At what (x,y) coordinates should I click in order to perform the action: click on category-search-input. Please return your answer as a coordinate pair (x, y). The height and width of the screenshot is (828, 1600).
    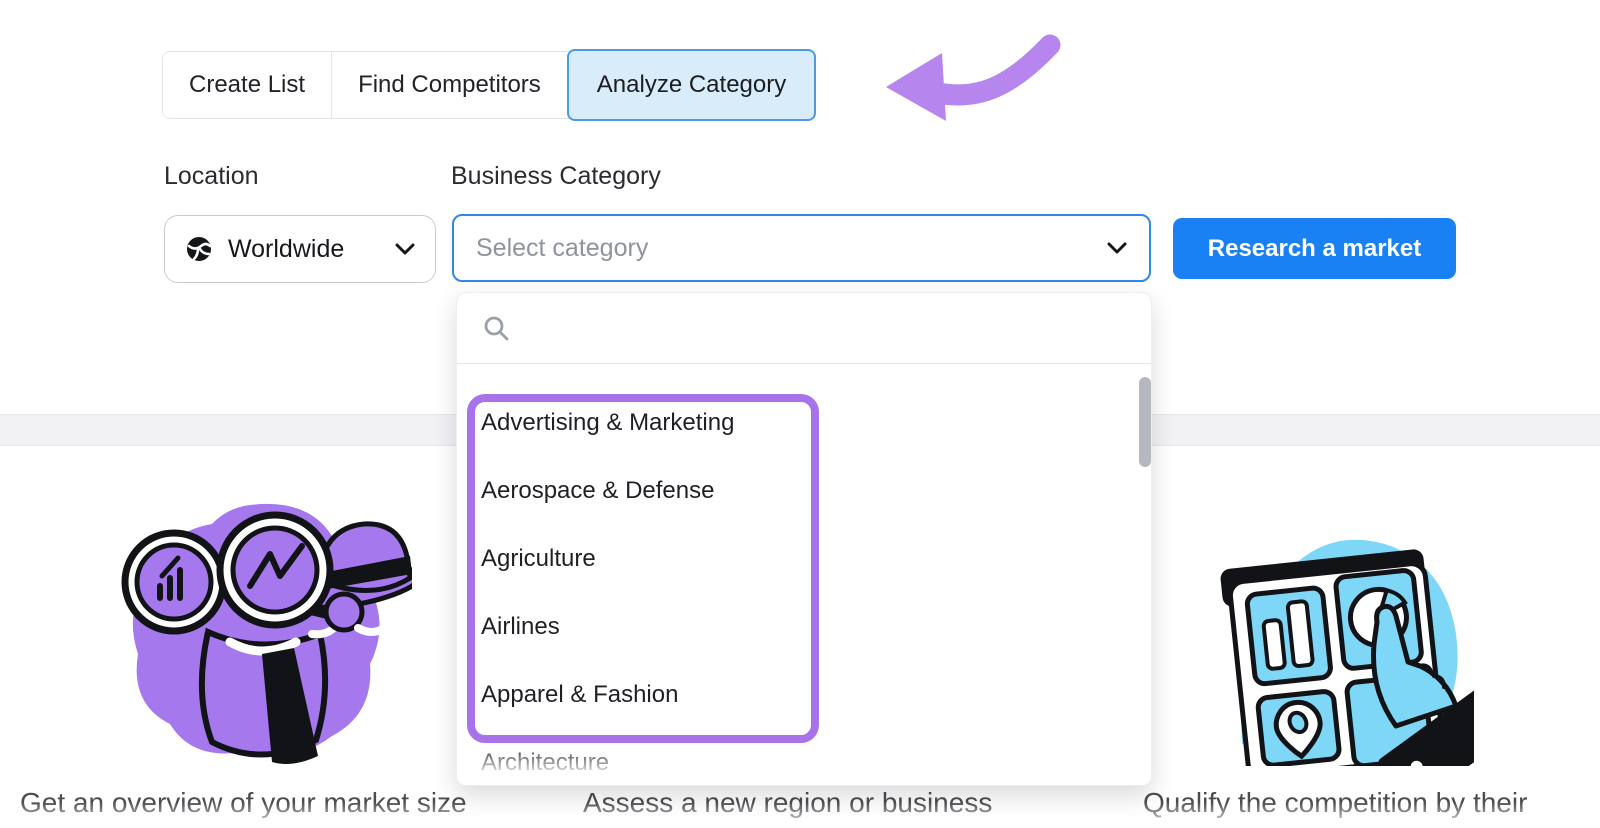
    Looking at the image, I should click on (821, 328).